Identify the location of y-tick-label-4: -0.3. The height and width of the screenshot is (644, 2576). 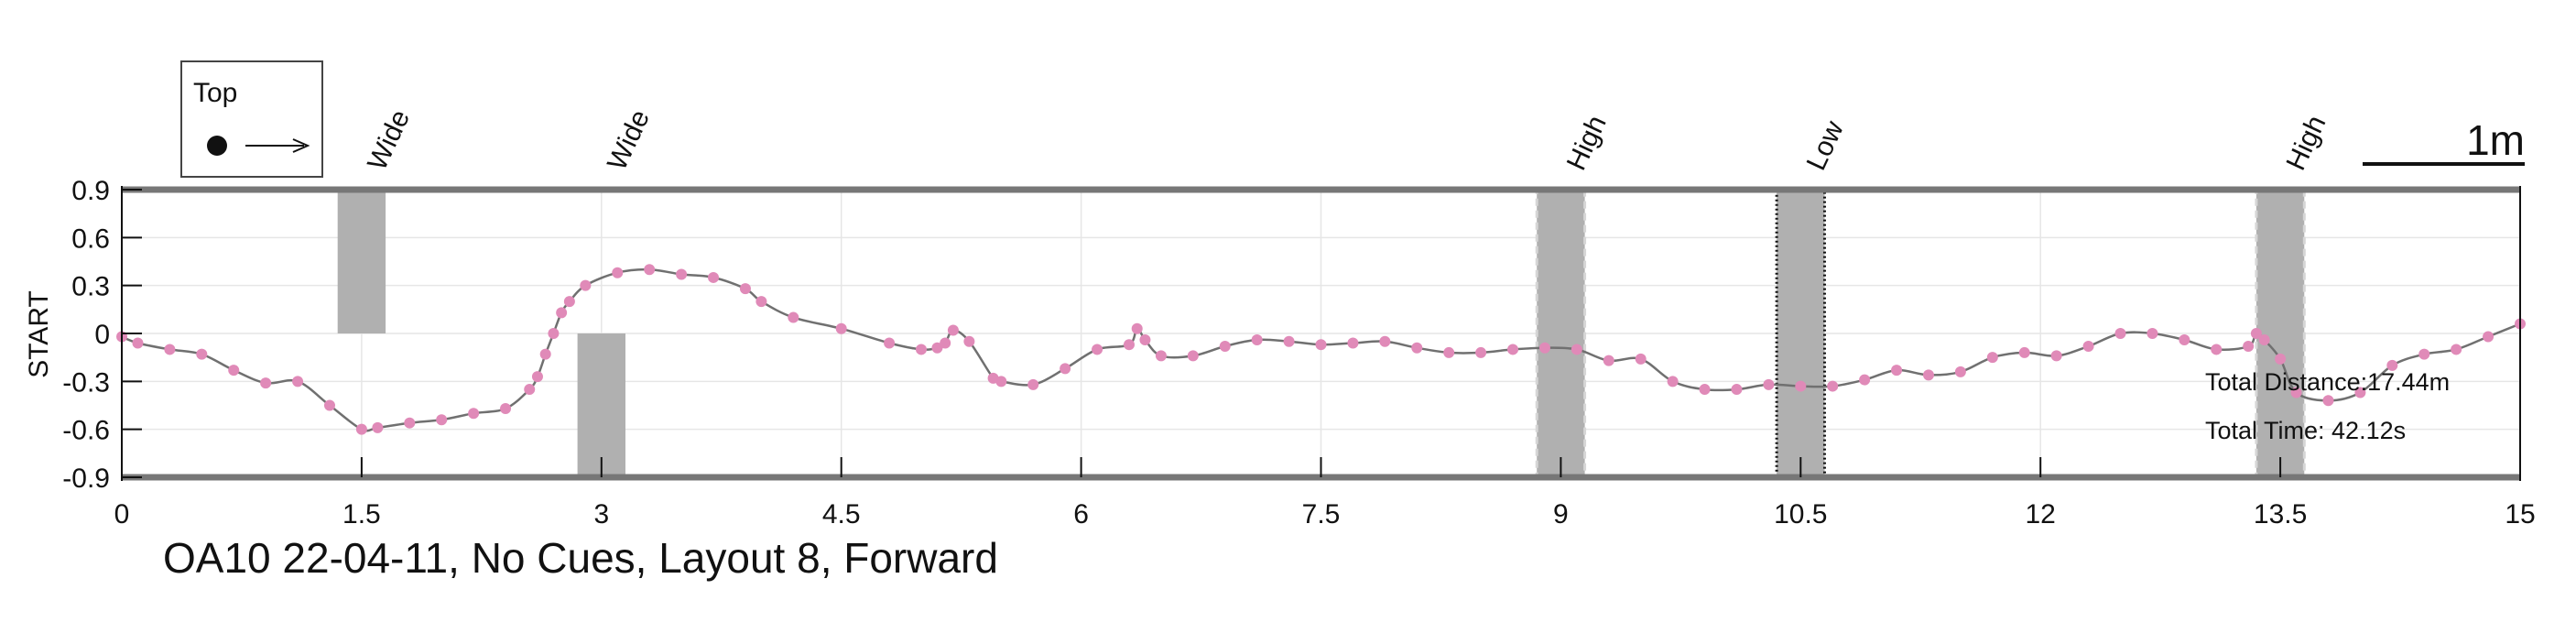
(86, 383).